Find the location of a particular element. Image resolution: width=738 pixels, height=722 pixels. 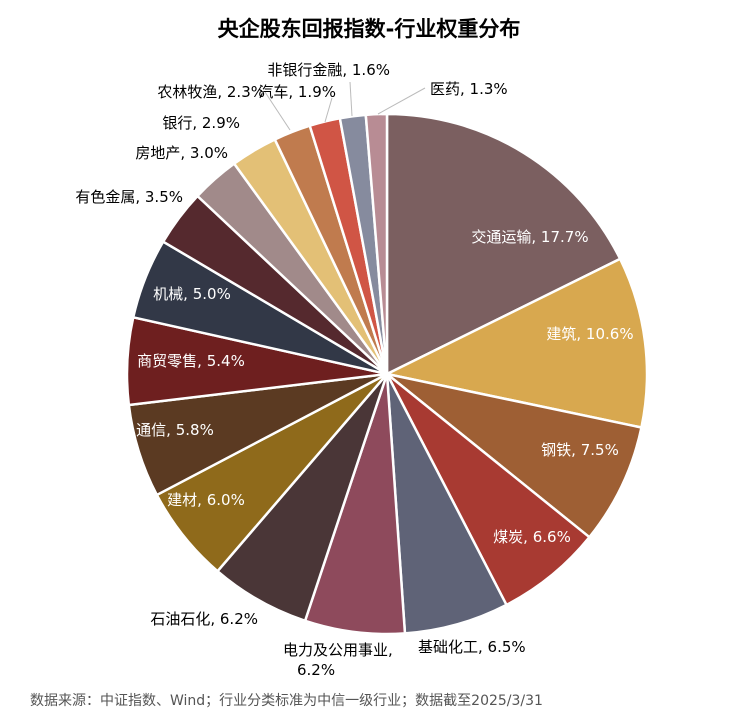

slice-label: 银行, 2.9% is located at coordinates (201, 123).